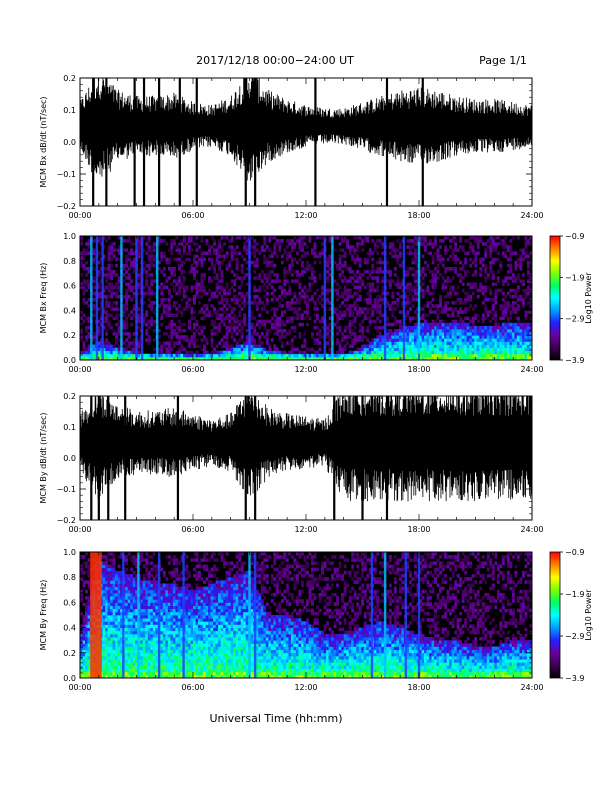  I want to click on x-tick-label: 06:00, so click(192, 529).